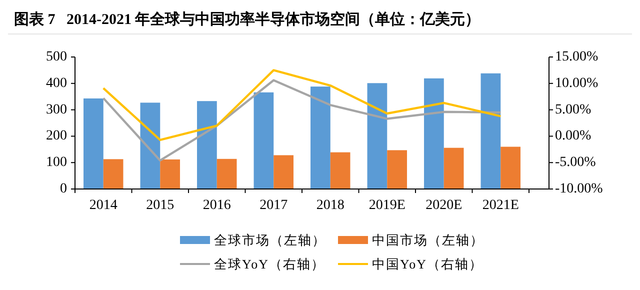 The height and width of the screenshot is (290, 640). What do you see at coordinates (576, 57) in the screenshot?
I see `y2-tick-label: 15.00%` at bounding box center [576, 57].